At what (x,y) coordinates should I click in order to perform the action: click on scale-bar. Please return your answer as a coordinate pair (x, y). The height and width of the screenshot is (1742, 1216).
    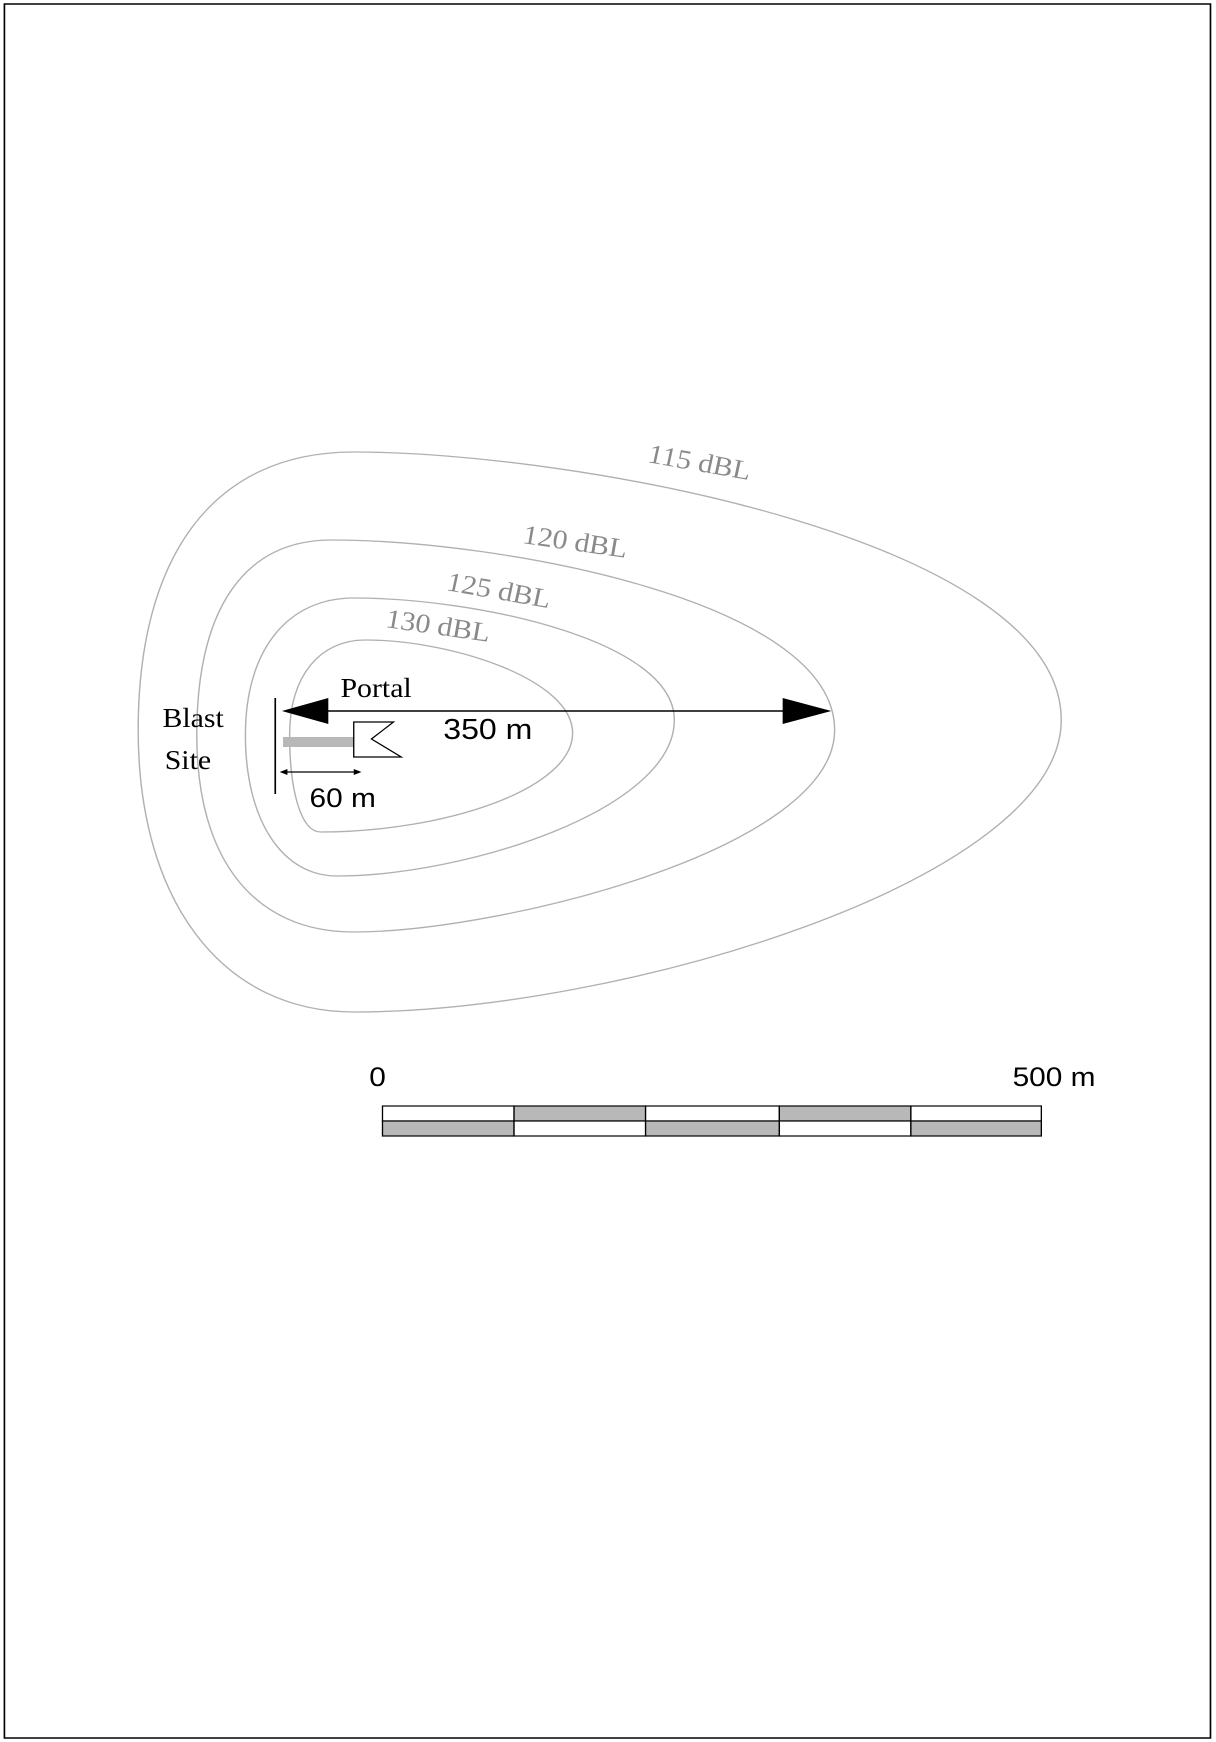
    Looking at the image, I should click on (712, 1121).